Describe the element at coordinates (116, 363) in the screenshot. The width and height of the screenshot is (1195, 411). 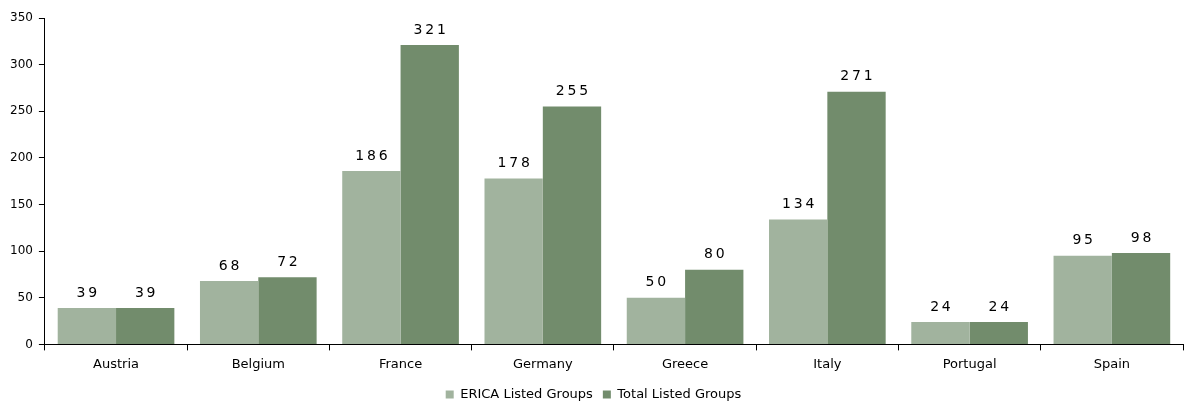
I see `x-tick-label: Austria` at that location.